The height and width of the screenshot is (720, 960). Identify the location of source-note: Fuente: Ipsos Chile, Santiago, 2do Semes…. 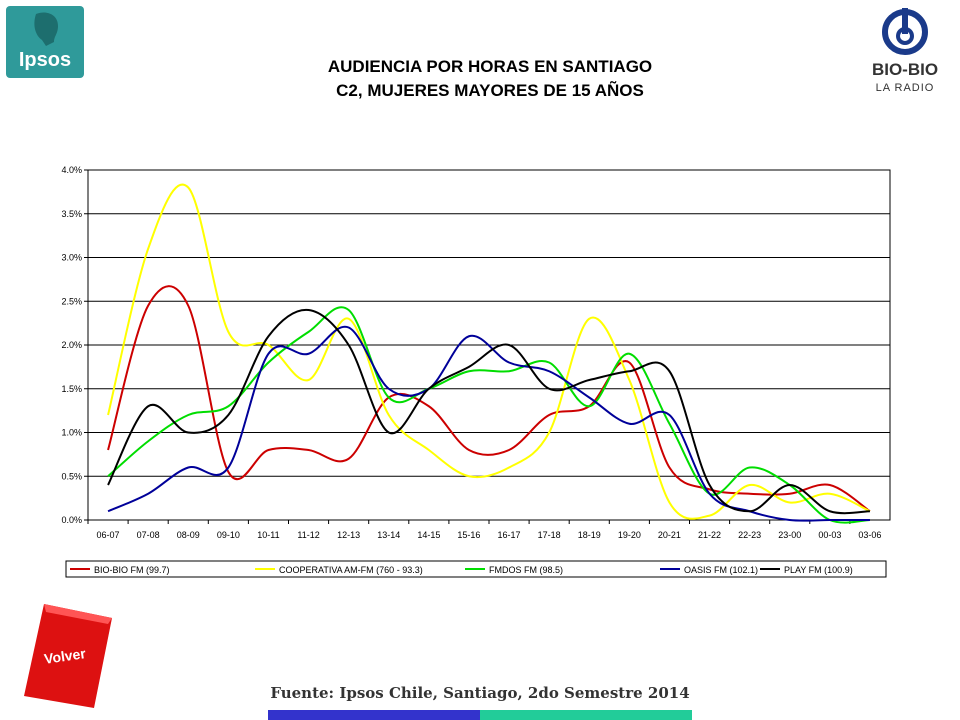
(480, 693).